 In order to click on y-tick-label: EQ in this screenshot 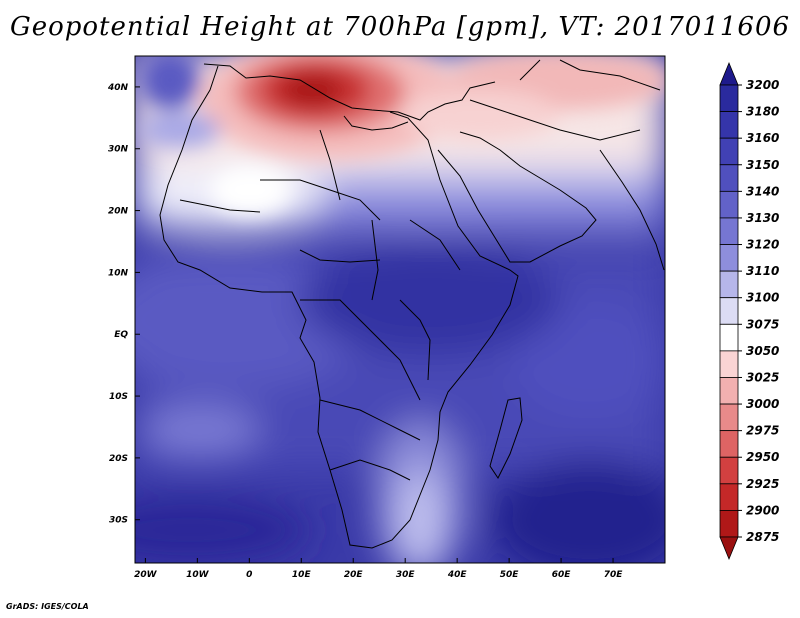, I will do `click(121, 335)`.